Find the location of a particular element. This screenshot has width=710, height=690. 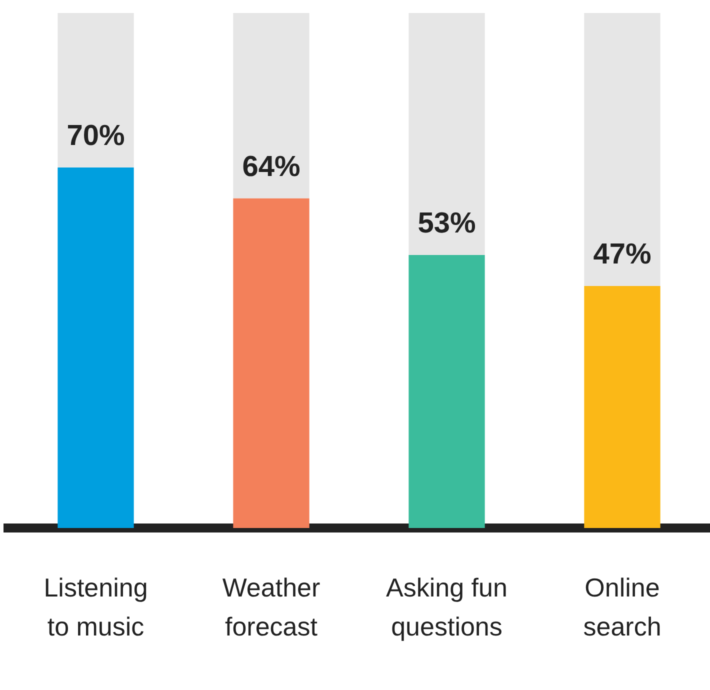

data-label: 64% is located at coordinates (271, 166).